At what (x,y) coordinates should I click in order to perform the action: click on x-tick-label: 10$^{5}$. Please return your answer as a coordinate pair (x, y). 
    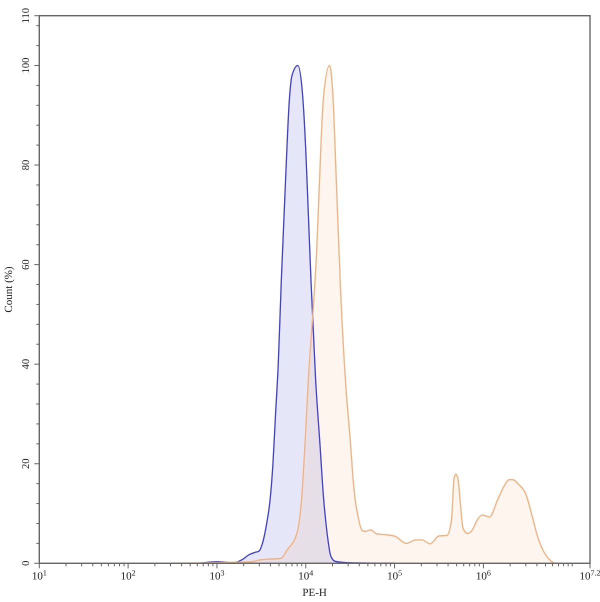
    Looking at the image, I should click on (394, 575).